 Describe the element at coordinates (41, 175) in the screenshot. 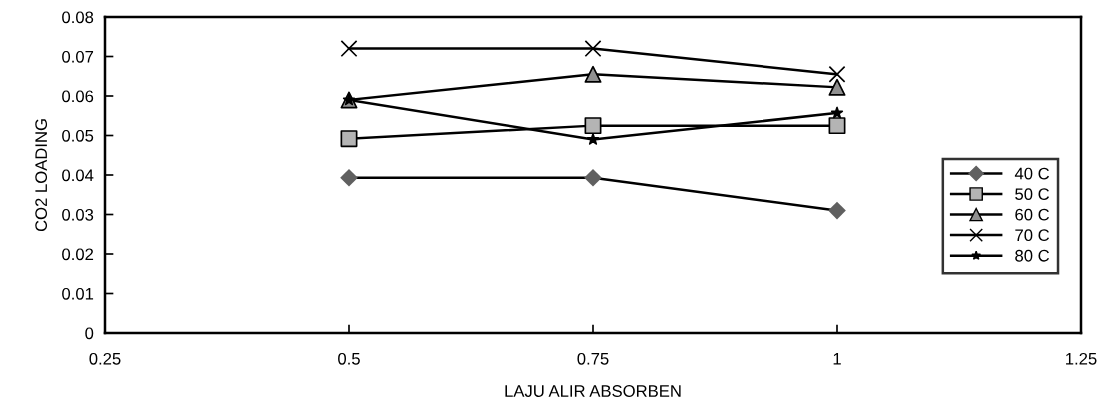

I see `y-axis-title: CO2 LOADING` at that location.